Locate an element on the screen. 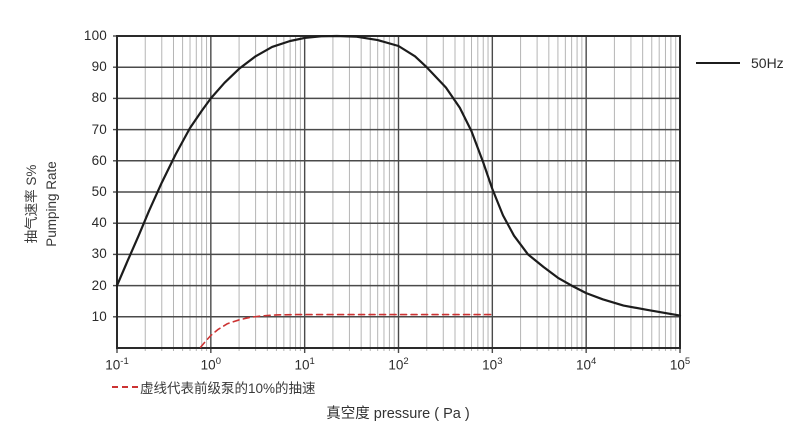  y-tick-label: 60 is located at coordinates (99, 160).